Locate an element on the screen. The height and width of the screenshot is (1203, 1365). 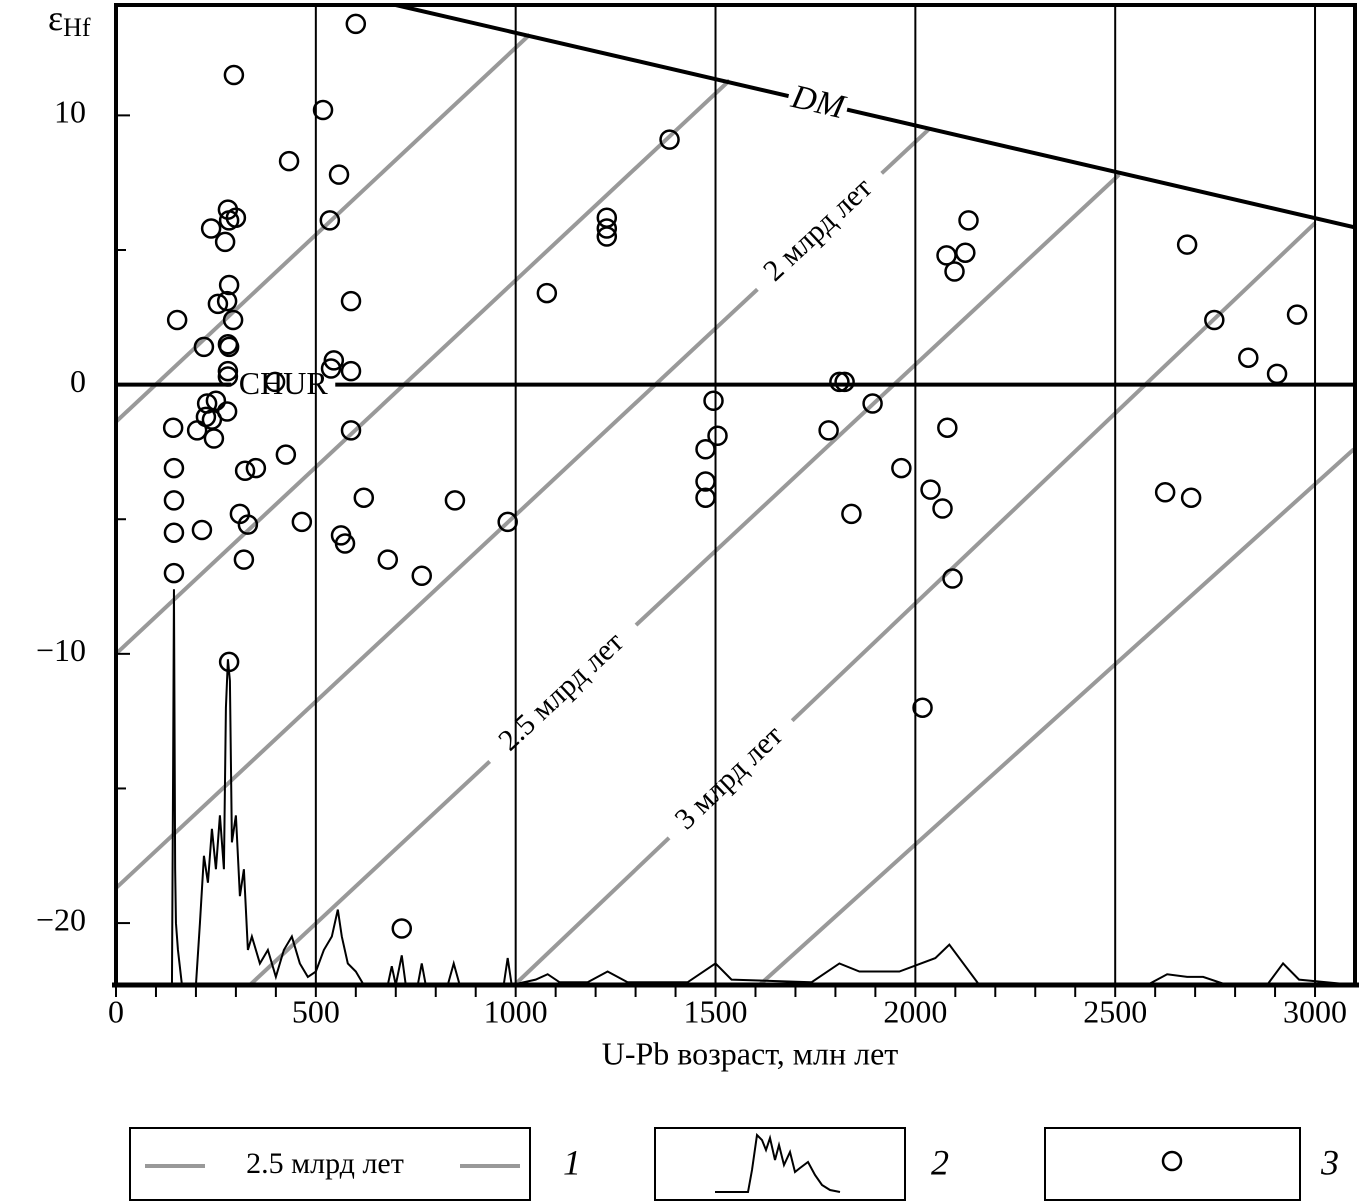
legend-label: 2.5 млрд лет is located at coordinates (325, 1163).